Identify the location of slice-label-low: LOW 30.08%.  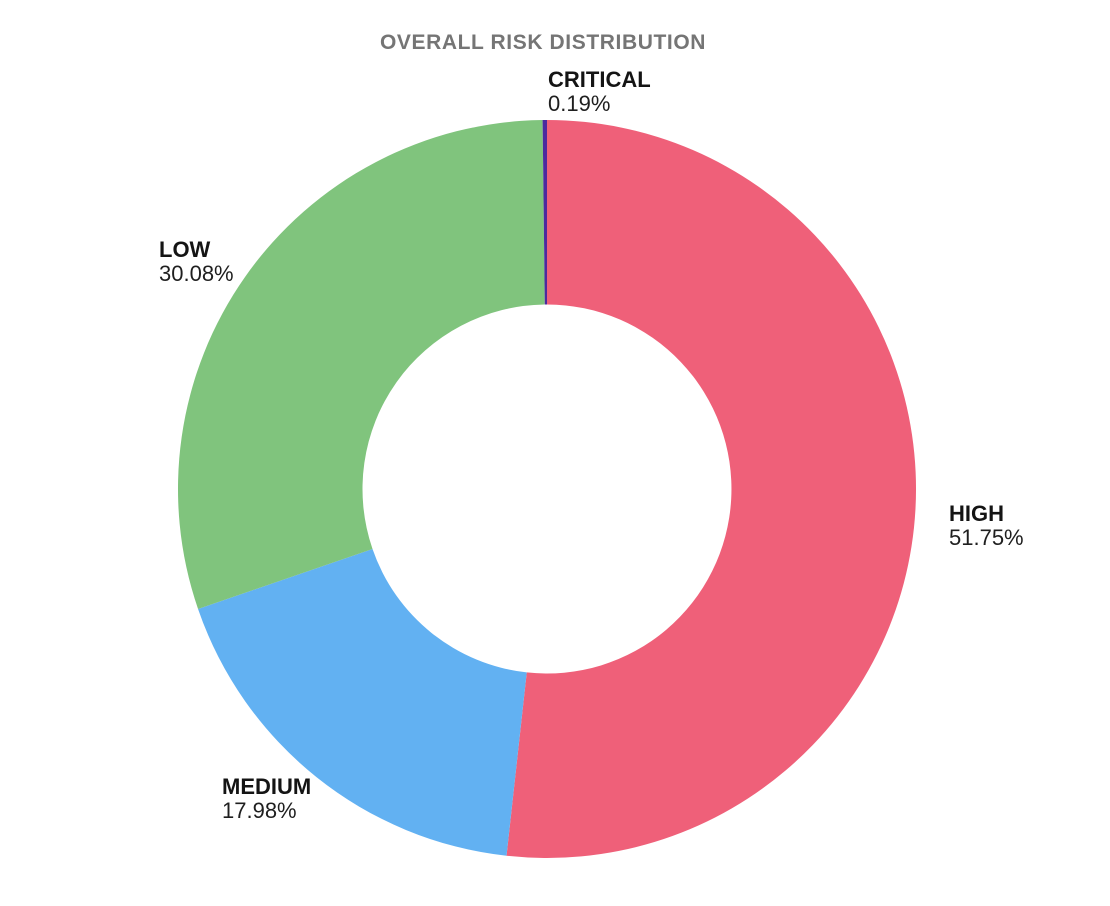
(196, 262).